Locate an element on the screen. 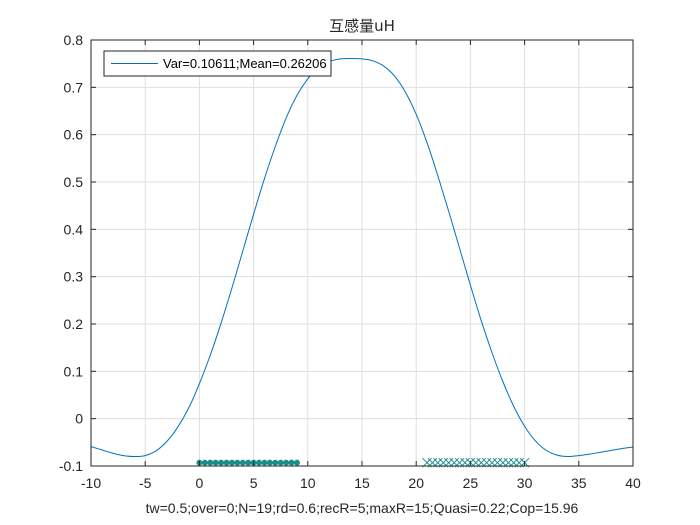 The width and height of the screenshot is (700, 525). x-tick-label: 20 is located at coordinates (416, 483).